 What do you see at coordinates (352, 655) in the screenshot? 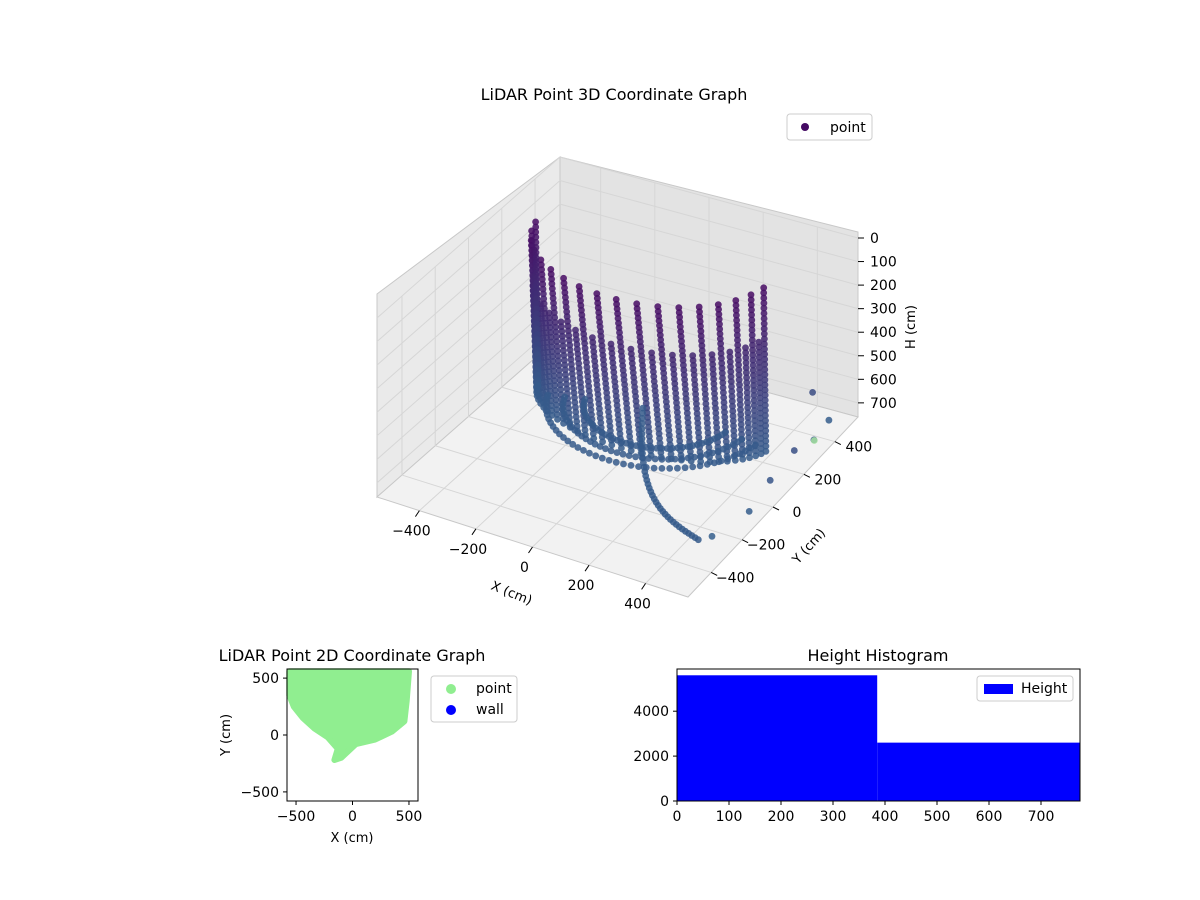
I see `chart-2d-title: LiDAR Point 2D Coordinate Graph` at bounding box center [352, 655].